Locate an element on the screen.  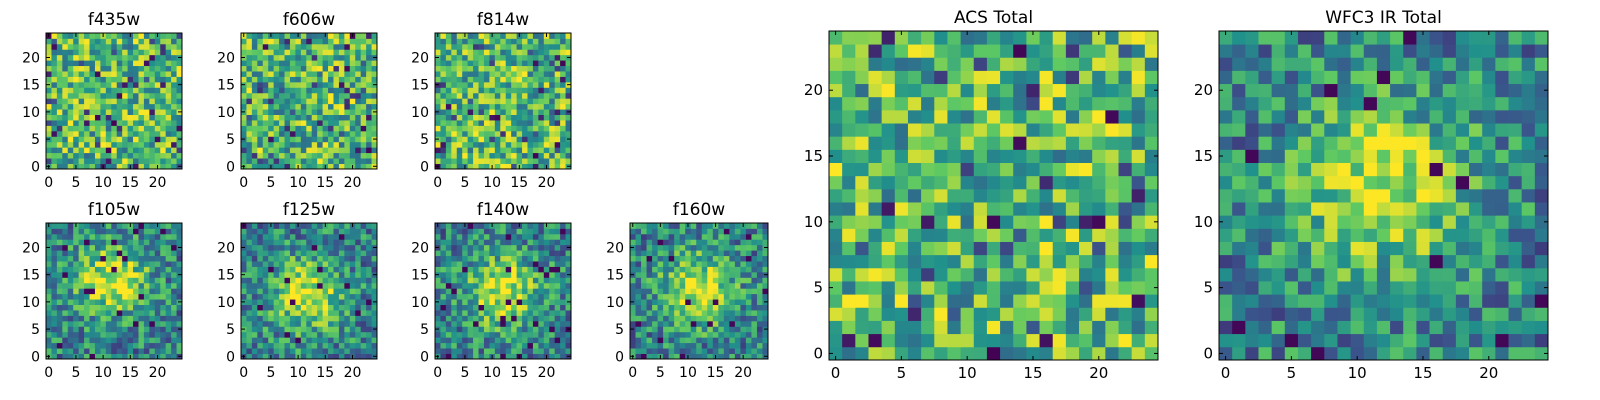
y-tick-label: 10 is located at coordinates (226, 303).